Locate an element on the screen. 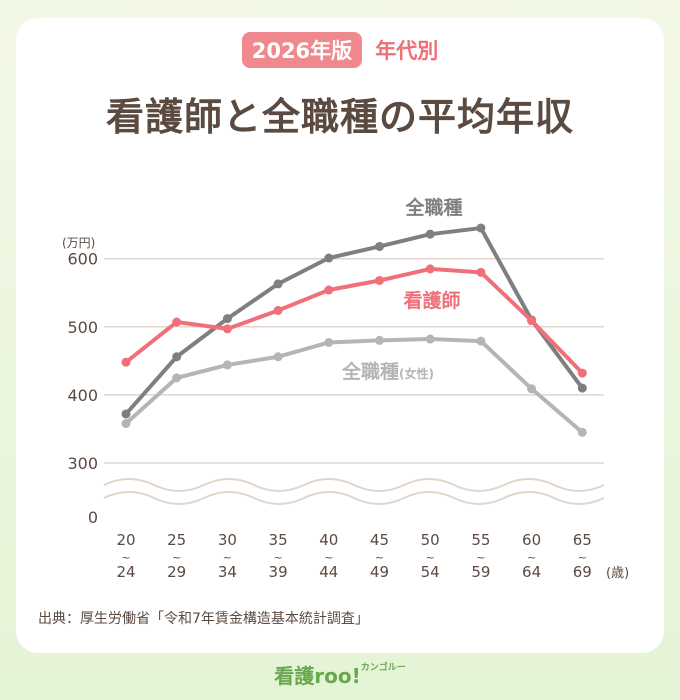 The height and width of the screenshot is (700, 680). x-tick-label: 59 is located at coordinates (480, 572).